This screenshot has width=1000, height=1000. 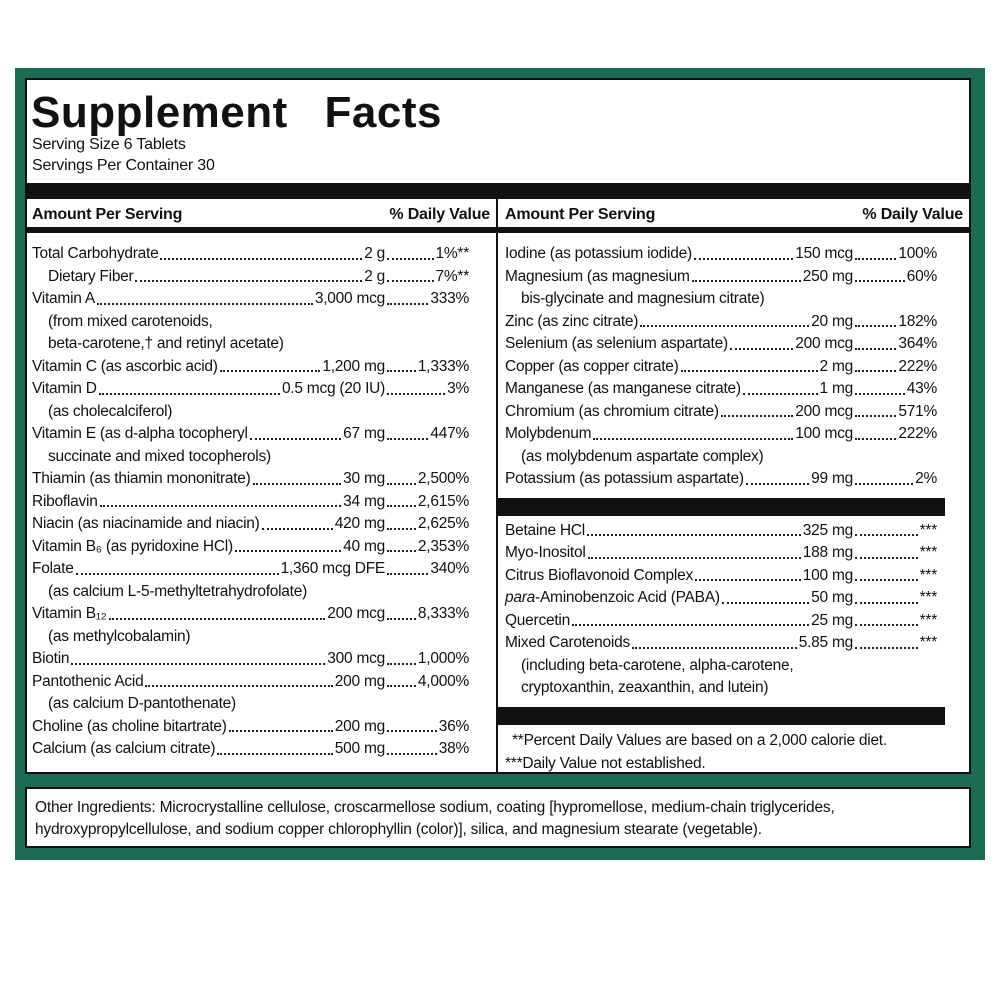 What do you see at coordinates (454, 748) in the screenshot?
I see `daily-value: 38%` at bounding box center [454, 748].